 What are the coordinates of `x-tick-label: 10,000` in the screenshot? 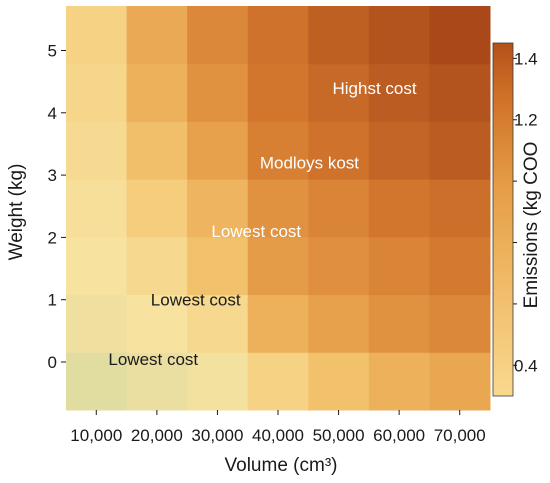 It's located at (96, 435).